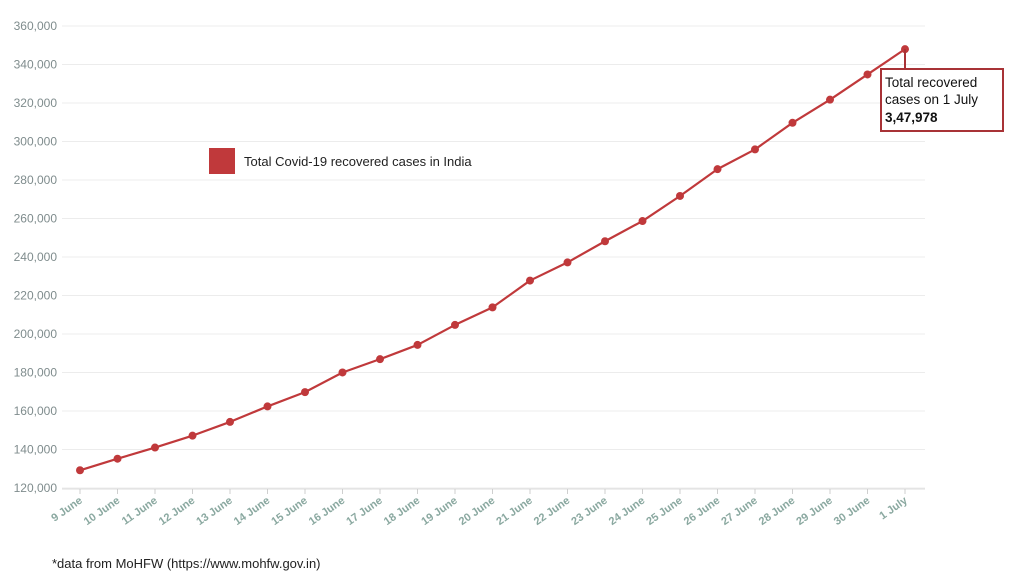 The image size is (1024, 576). Describe the element at coordinates (222, 161) in the screenshot. I see `legend-swatch` at that location.